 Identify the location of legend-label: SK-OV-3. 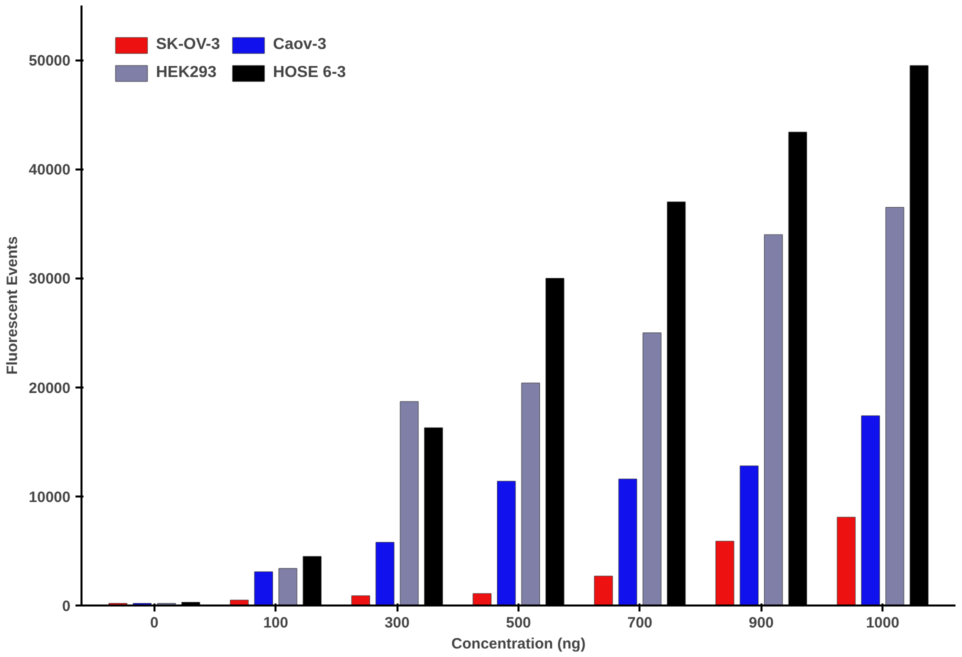
(188, 45).